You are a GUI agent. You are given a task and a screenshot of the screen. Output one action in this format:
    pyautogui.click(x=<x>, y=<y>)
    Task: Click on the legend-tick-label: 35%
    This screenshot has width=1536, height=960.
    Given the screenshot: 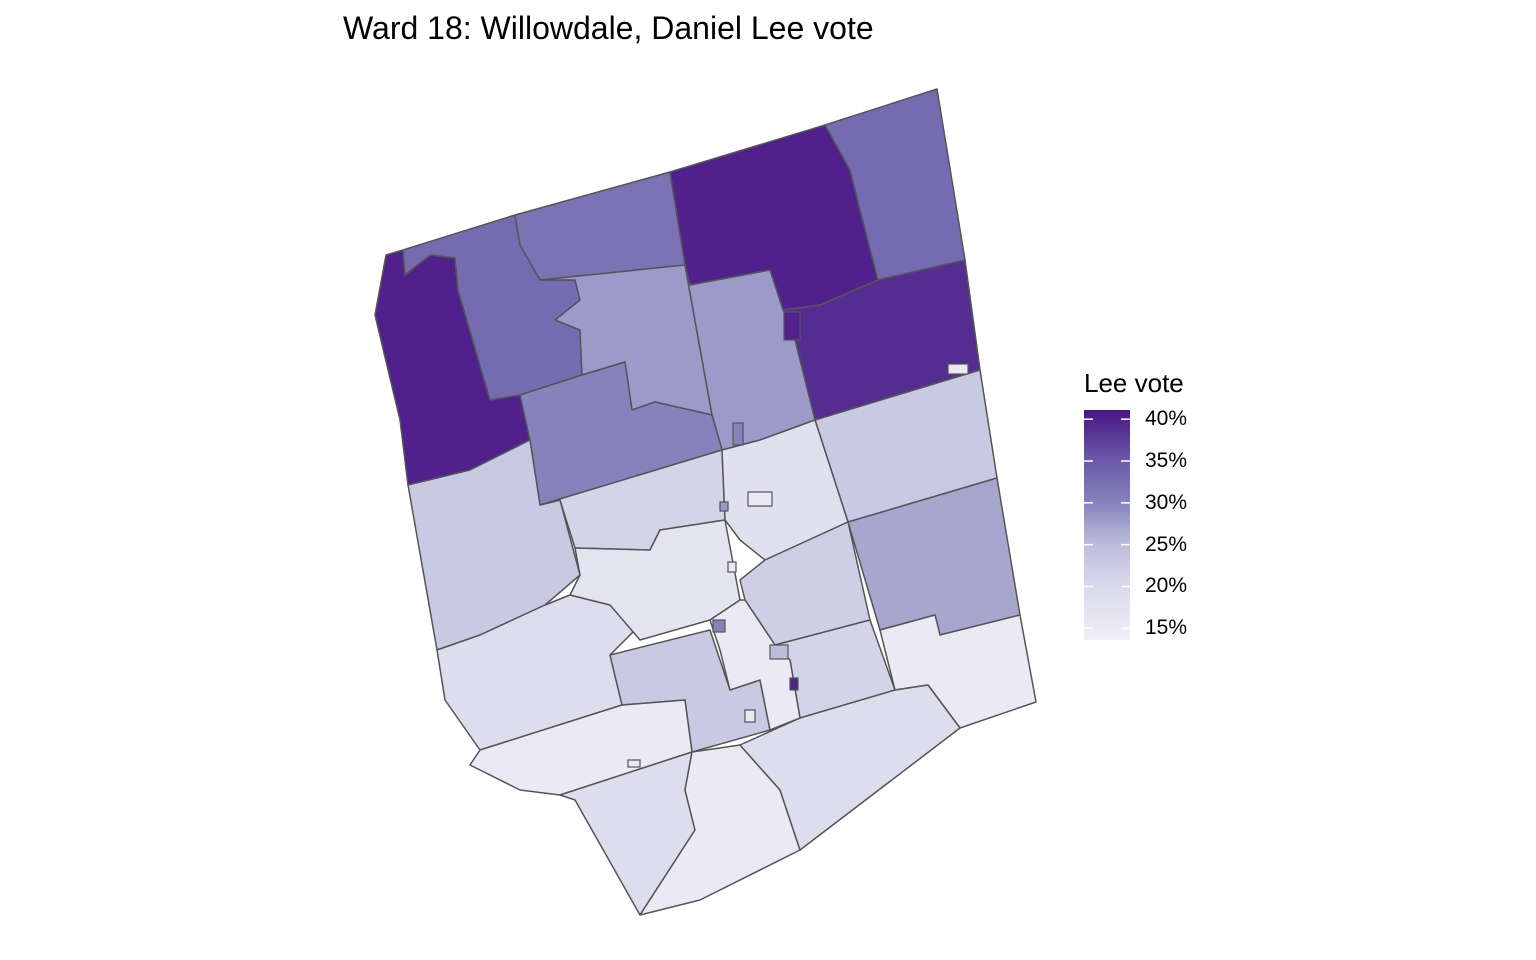 What is the action you would take?
    pyautogui.click(x=1166, y=461)
    